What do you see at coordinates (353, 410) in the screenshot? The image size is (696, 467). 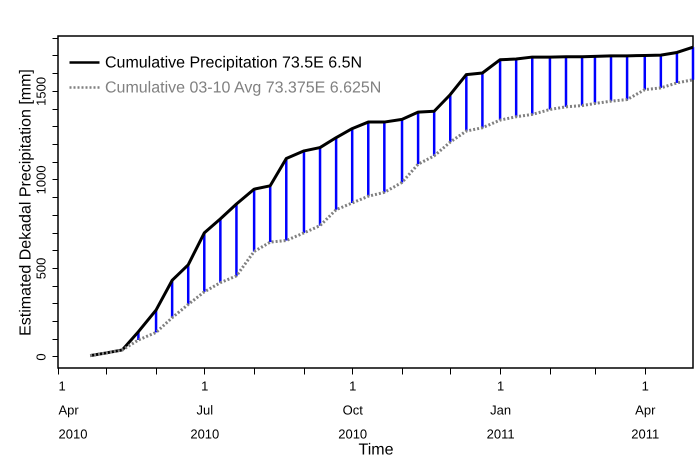 I see `x-tick-label: 1 Oct 2010` at bounding box center [353, 410].